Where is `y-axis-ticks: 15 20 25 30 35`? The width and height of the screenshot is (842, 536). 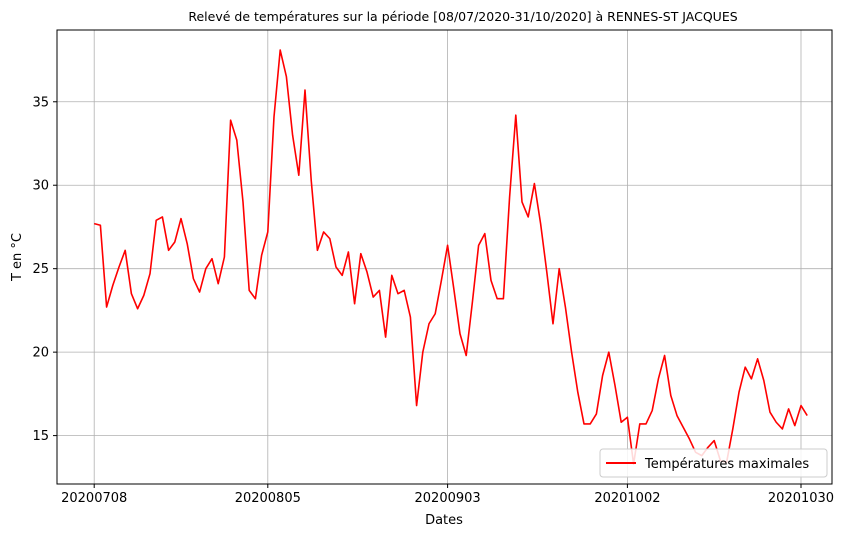
y-axis-ticks: 15 20 25 30 35 is located at coordinates (44, 269).